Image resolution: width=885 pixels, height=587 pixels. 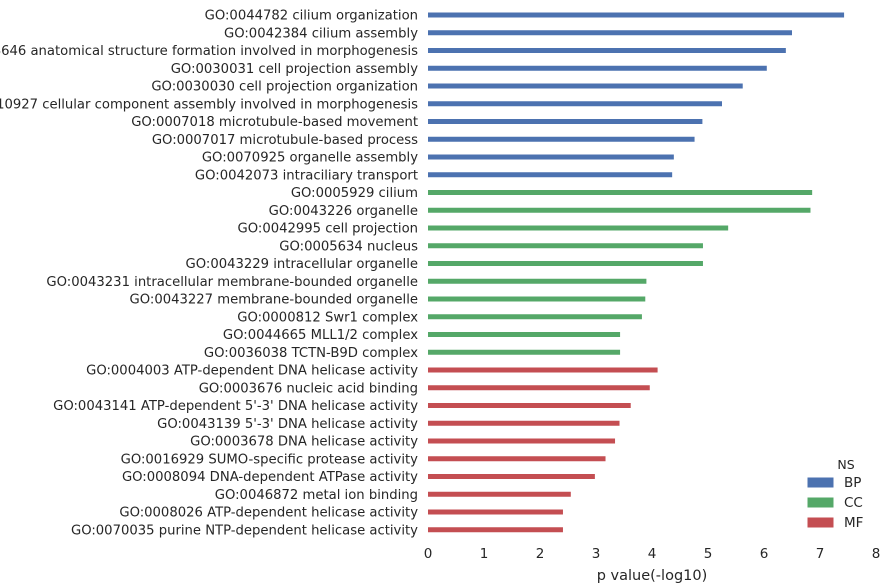 I want to click on legend-title: NS, so click(x=845, y=464).